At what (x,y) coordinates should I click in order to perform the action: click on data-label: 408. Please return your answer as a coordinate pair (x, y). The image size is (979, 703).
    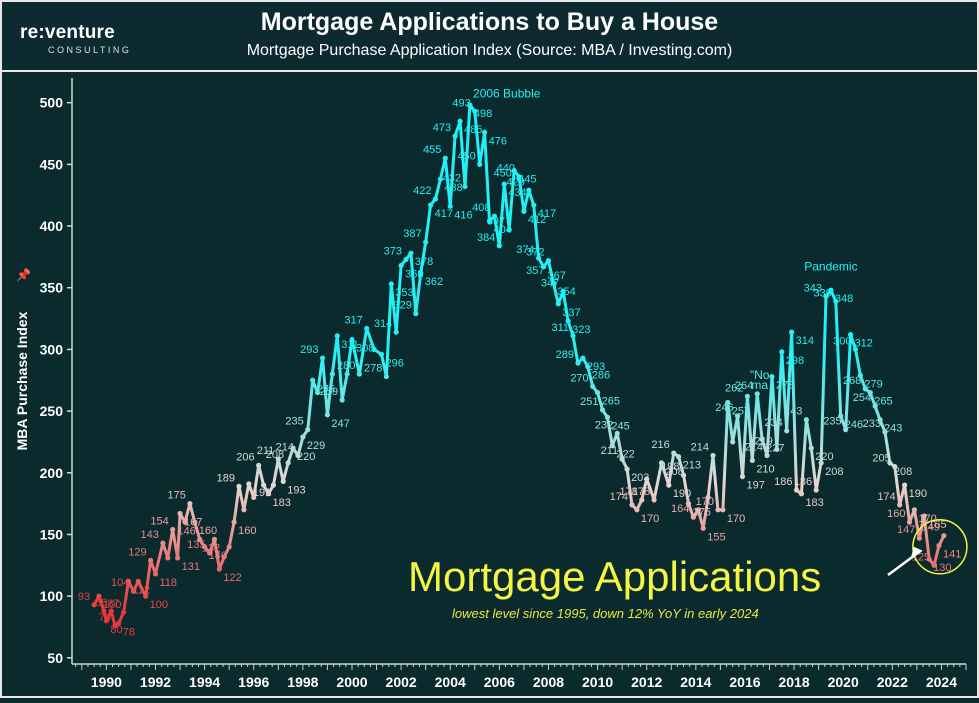
    Looking at the image, I should click on (481, 208).